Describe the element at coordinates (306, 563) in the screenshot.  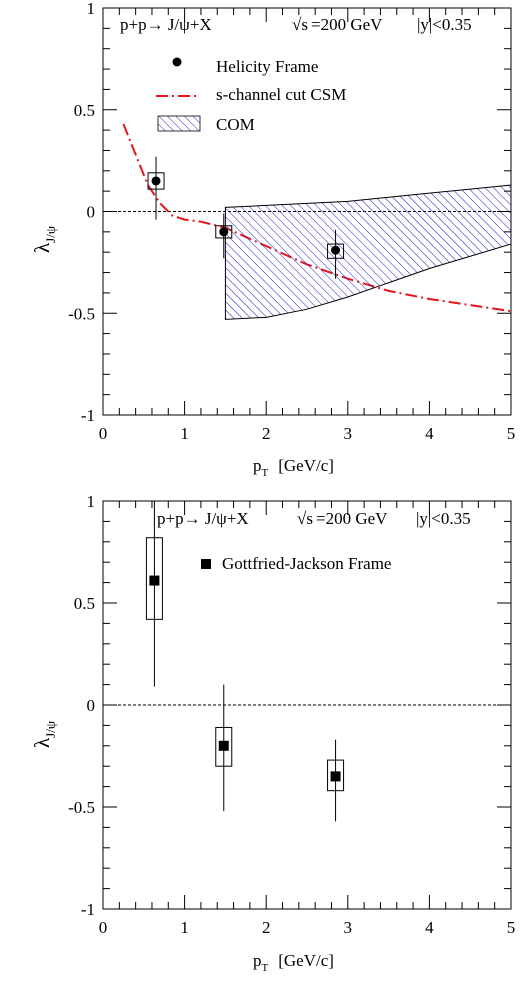
I see `legend-label-gj: Gottfried-Jackson Frame` at that location.